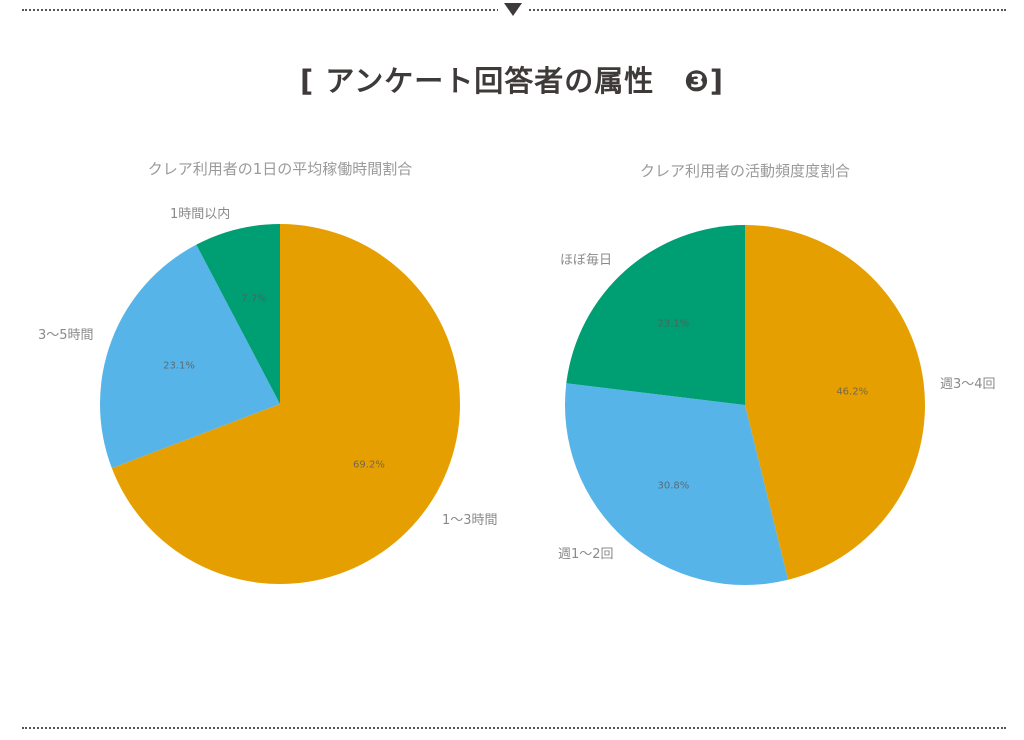 The height and width of the screenshot is (740, 1024). What do you see at coordinates (513, 9) in the screenshot?
I see `down-arrow-icon` at bounding box center [513, 9].